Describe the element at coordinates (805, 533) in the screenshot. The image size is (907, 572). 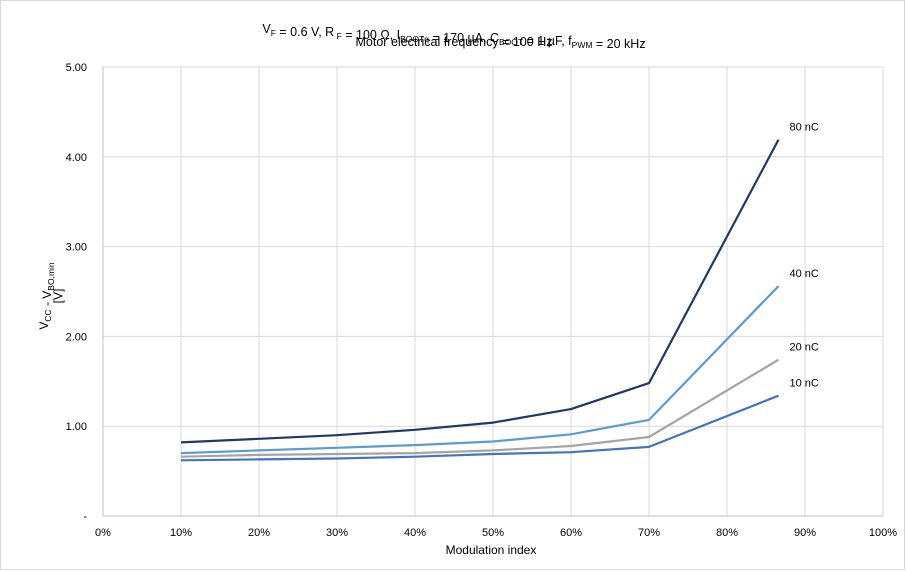
I see `x-tick-label: 90%` at that location.